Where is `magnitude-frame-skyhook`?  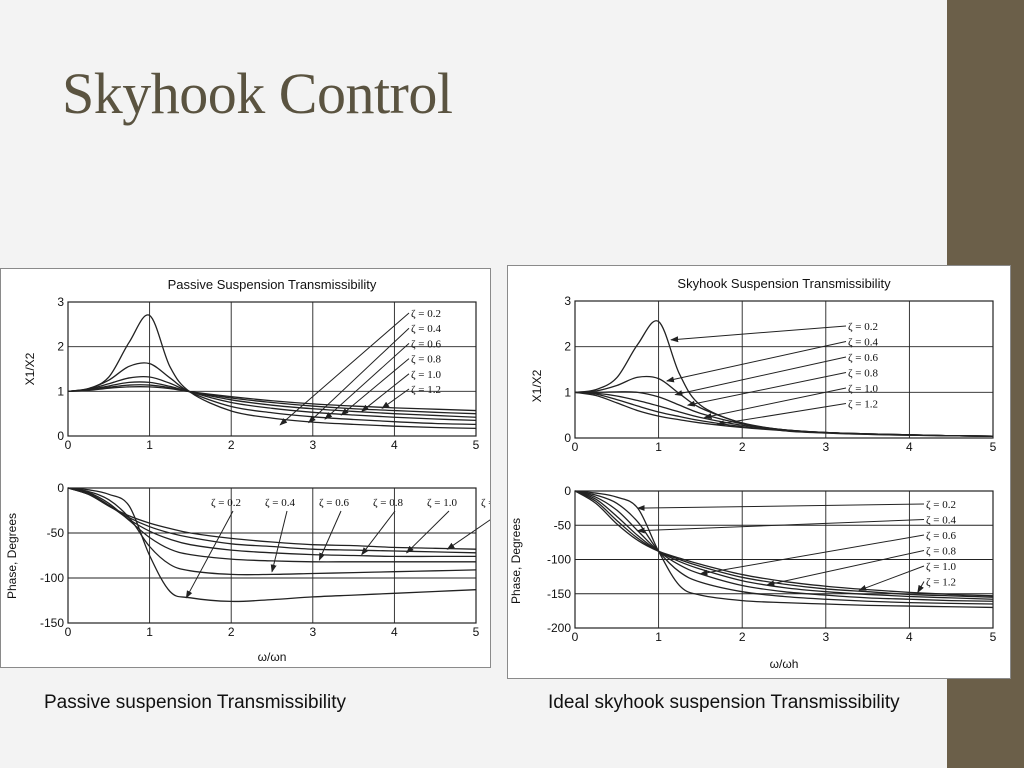 magnitude-frame-skyhook is located at coordinates (784, 369).